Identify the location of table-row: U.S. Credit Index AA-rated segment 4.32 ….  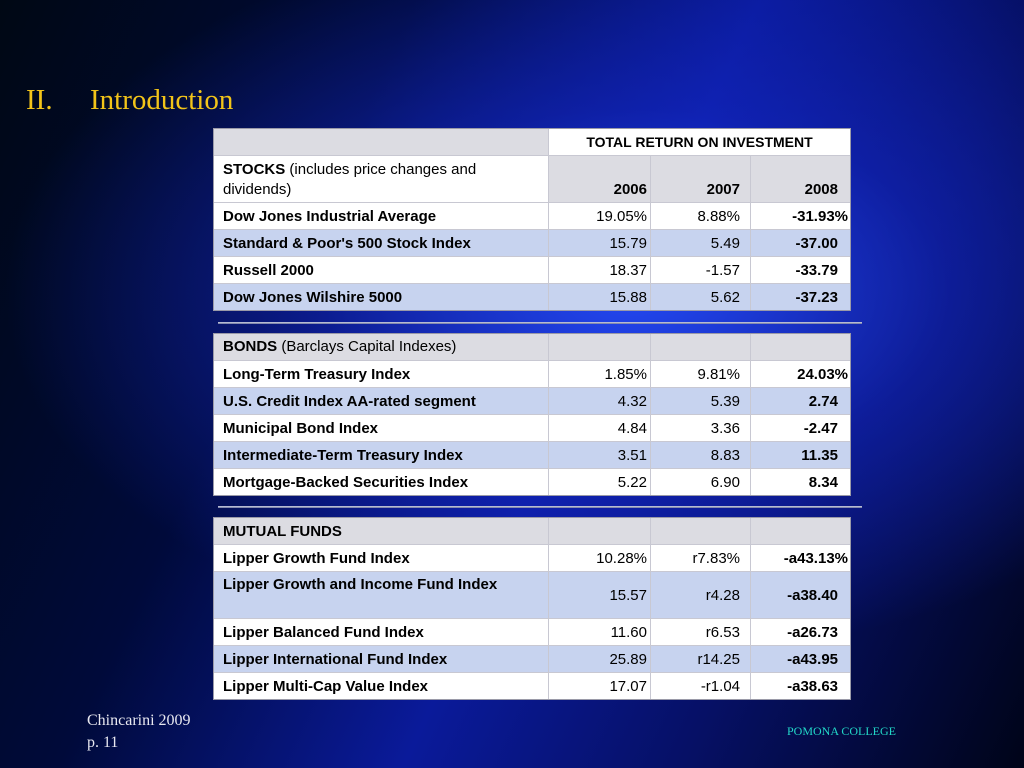
(532, 400).